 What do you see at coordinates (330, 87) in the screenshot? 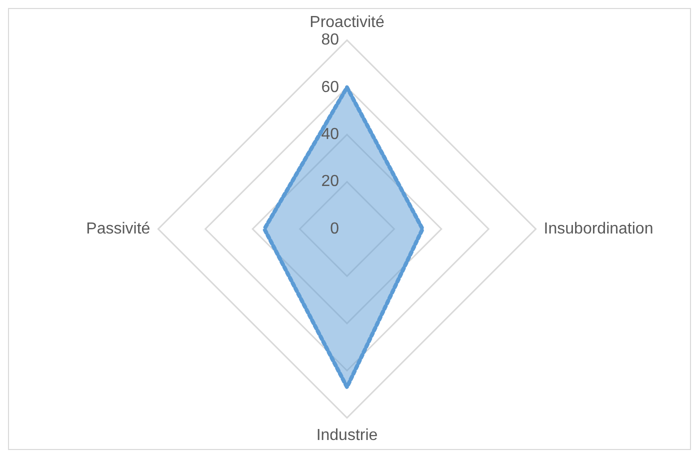
I see `y-tick-label: 60` at bounding box center [330, 87].